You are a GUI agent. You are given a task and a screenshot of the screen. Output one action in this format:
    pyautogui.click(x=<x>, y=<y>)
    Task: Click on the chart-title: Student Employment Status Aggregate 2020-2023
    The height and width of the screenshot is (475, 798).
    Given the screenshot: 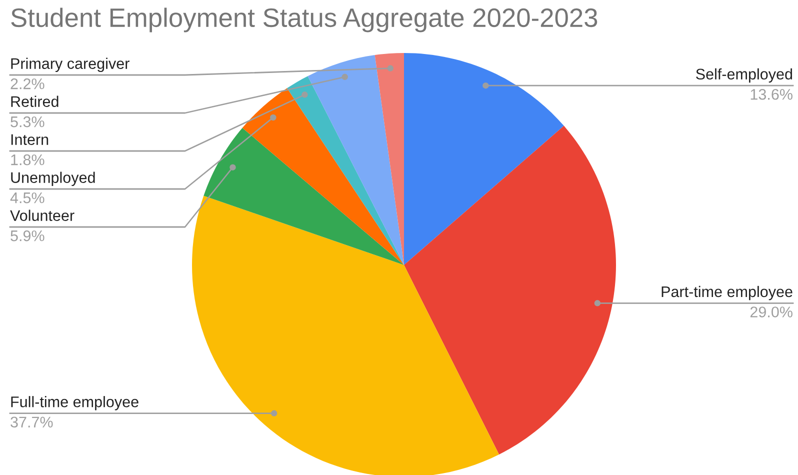 What is the action you would take?
    pyautogui.click(x=304, y=20)
    